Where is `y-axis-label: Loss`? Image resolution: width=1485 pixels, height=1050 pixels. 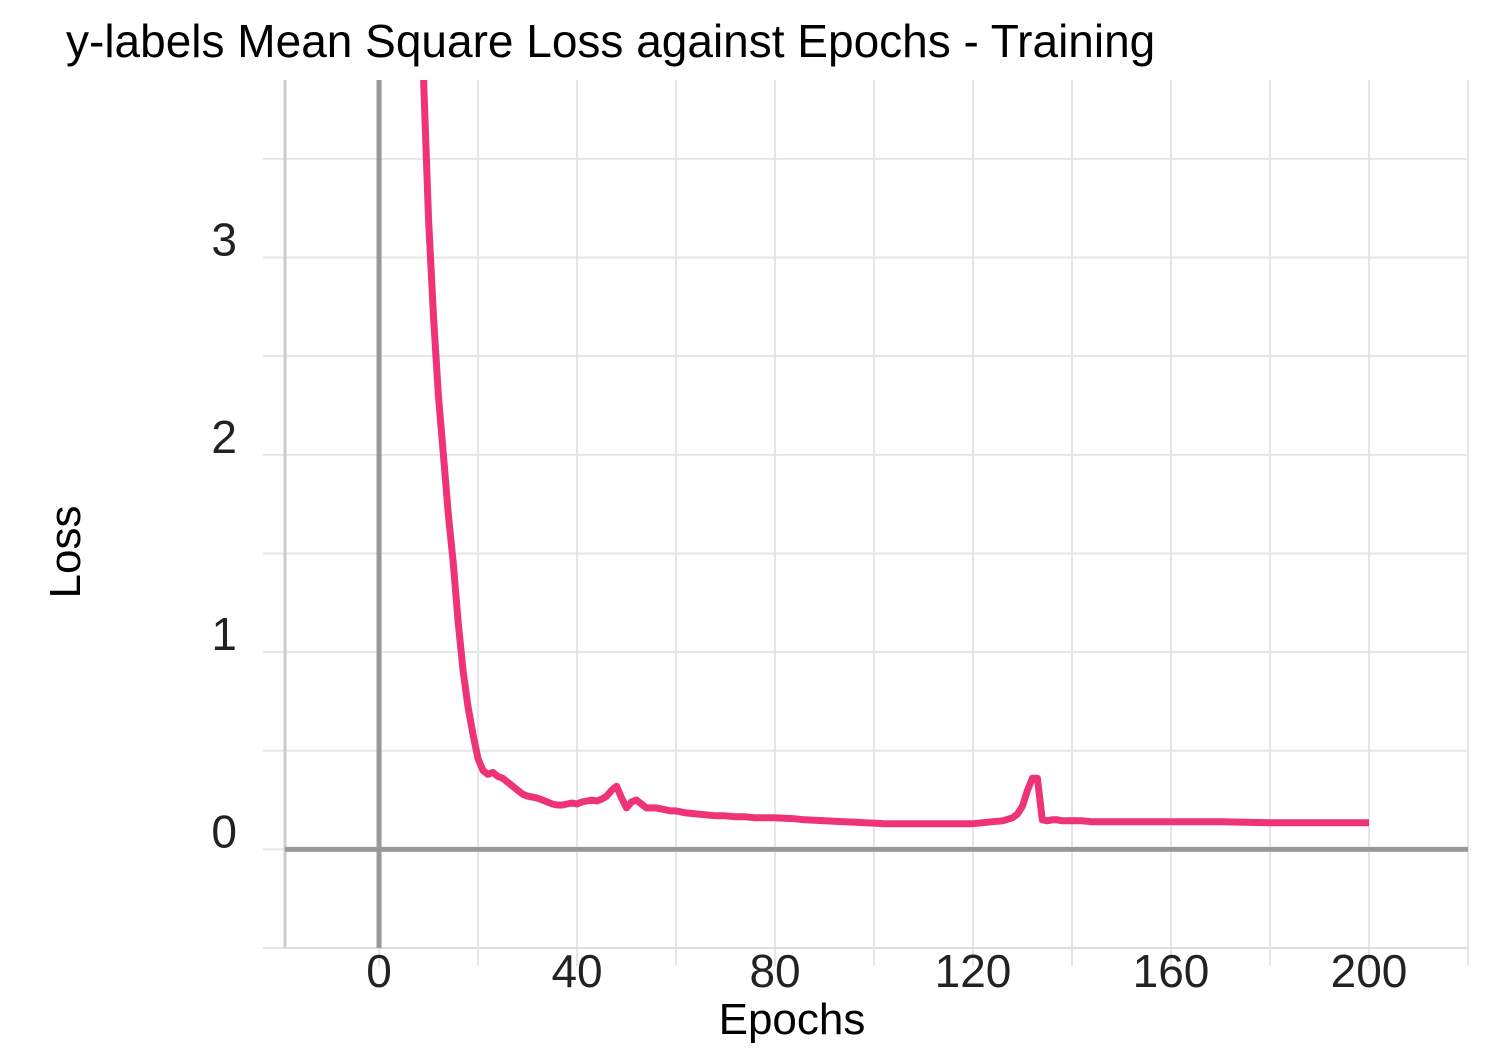 y-axis-label: Loss is located at coordinates (65, 552).